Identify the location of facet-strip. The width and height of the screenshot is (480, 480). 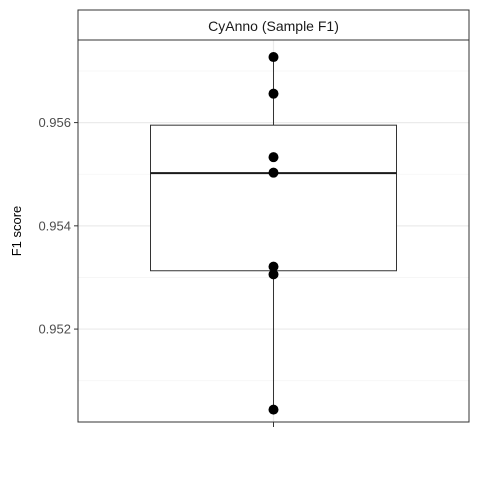
(273, 25).